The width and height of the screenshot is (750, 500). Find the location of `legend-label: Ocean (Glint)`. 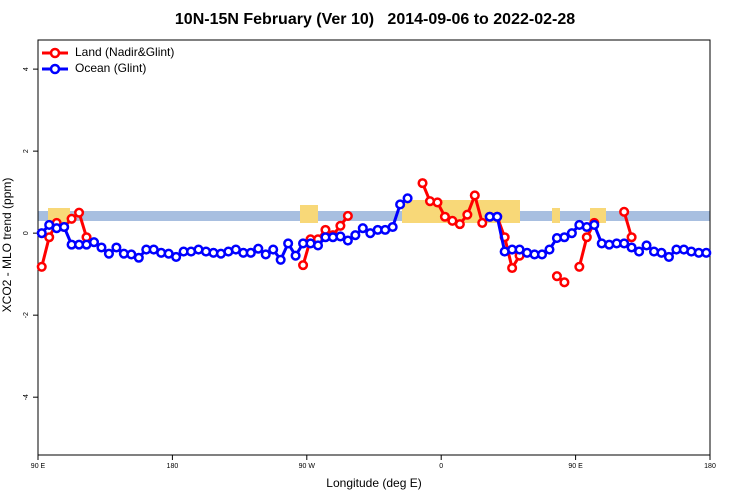

legend-label: Ocean (Glint) is located at coordinates (110, 68).